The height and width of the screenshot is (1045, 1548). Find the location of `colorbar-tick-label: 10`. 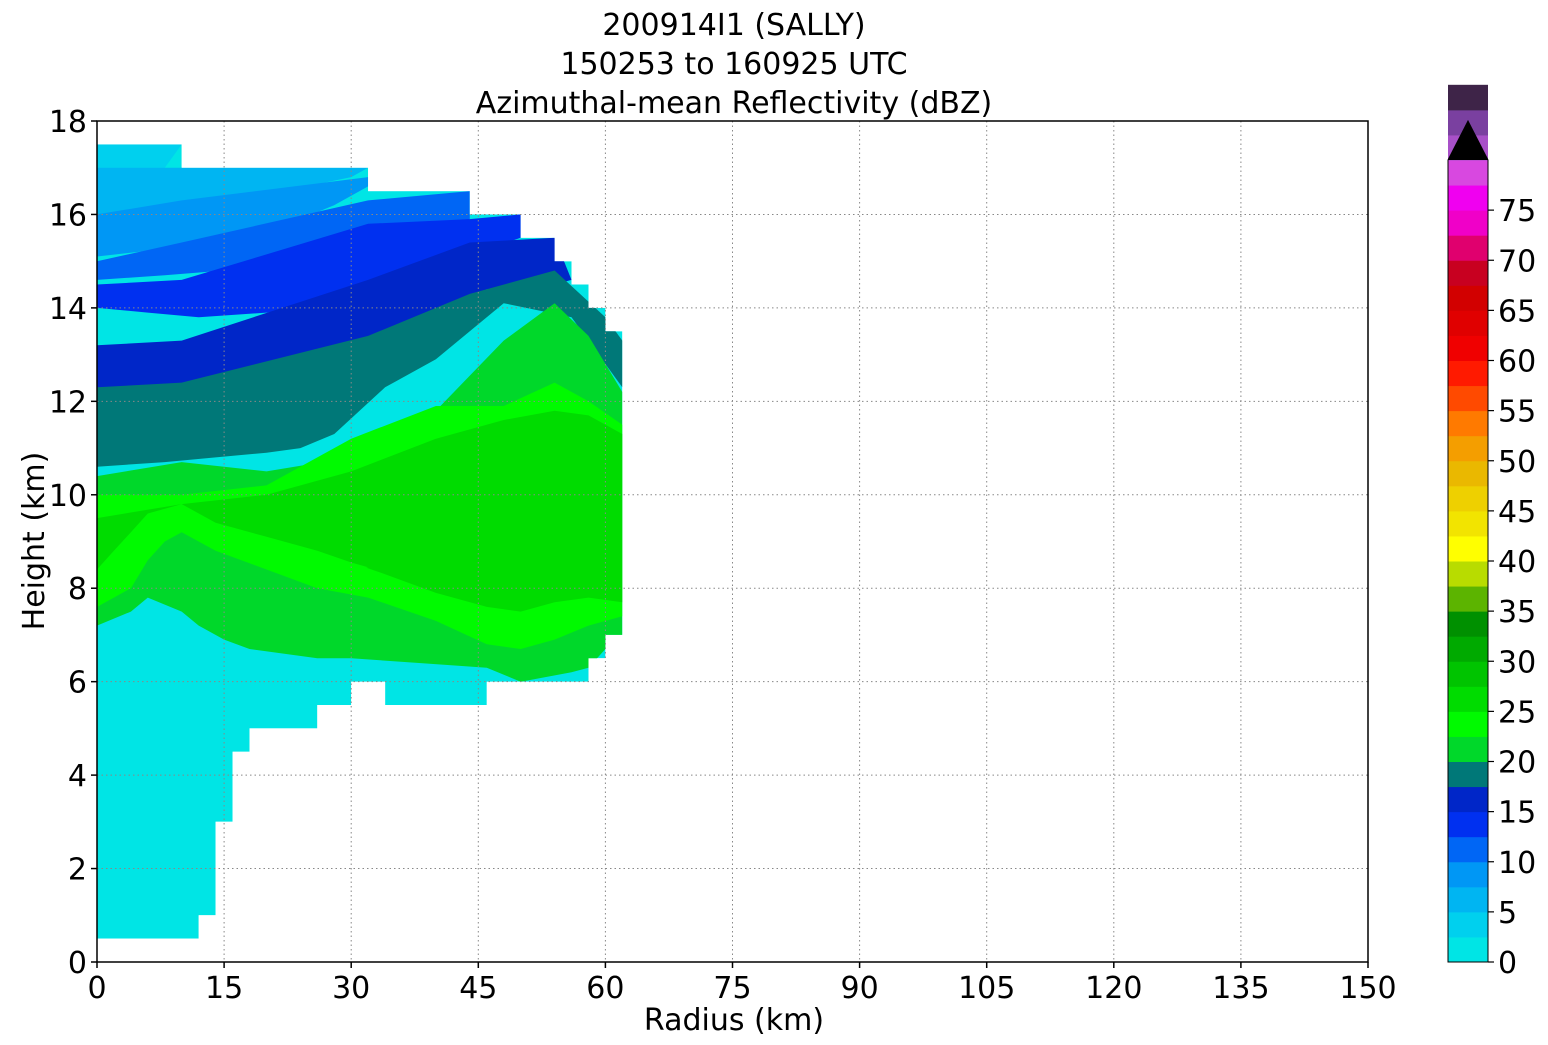

colorbar-tick-label: 10 is located at coordinates (1517, 863).